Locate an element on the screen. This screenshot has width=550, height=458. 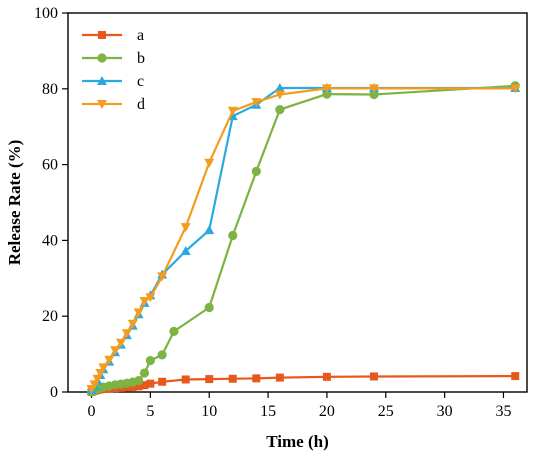
x-axis: 0 5 10 15 20 25 30 35 is located at coordinates (299, 406).